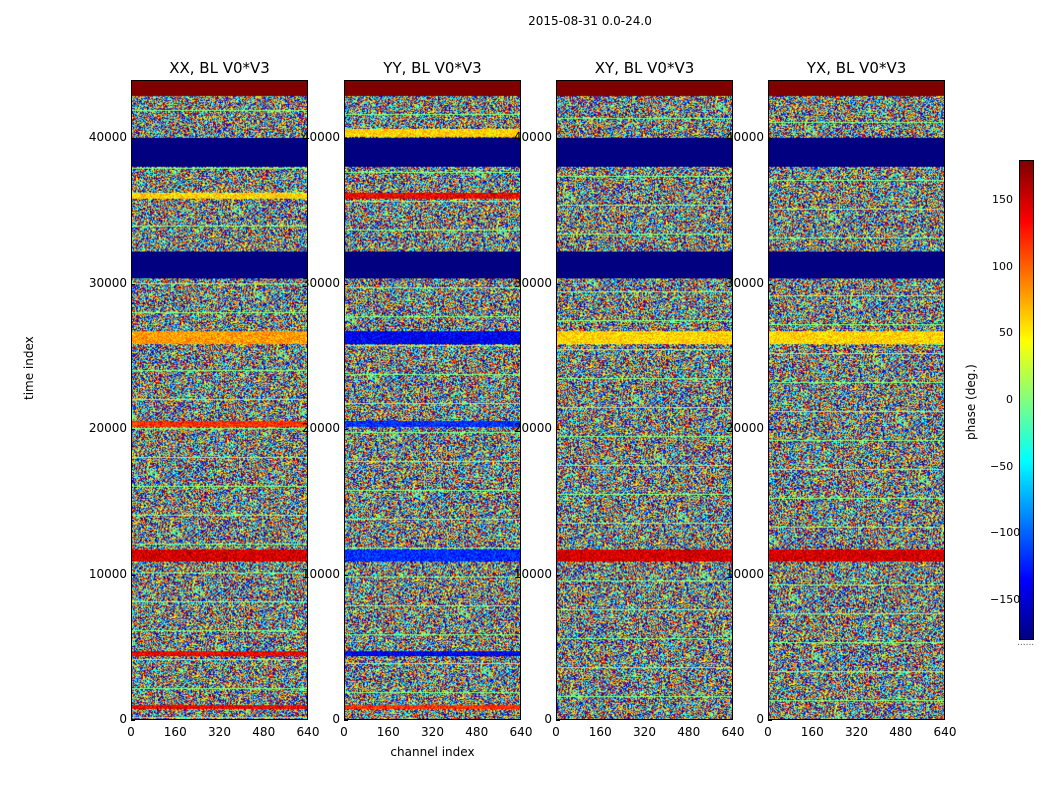 This screenshot has width=1050, height=800. I want to click on colorbar-tick-label: 150, so click(1002, 199).